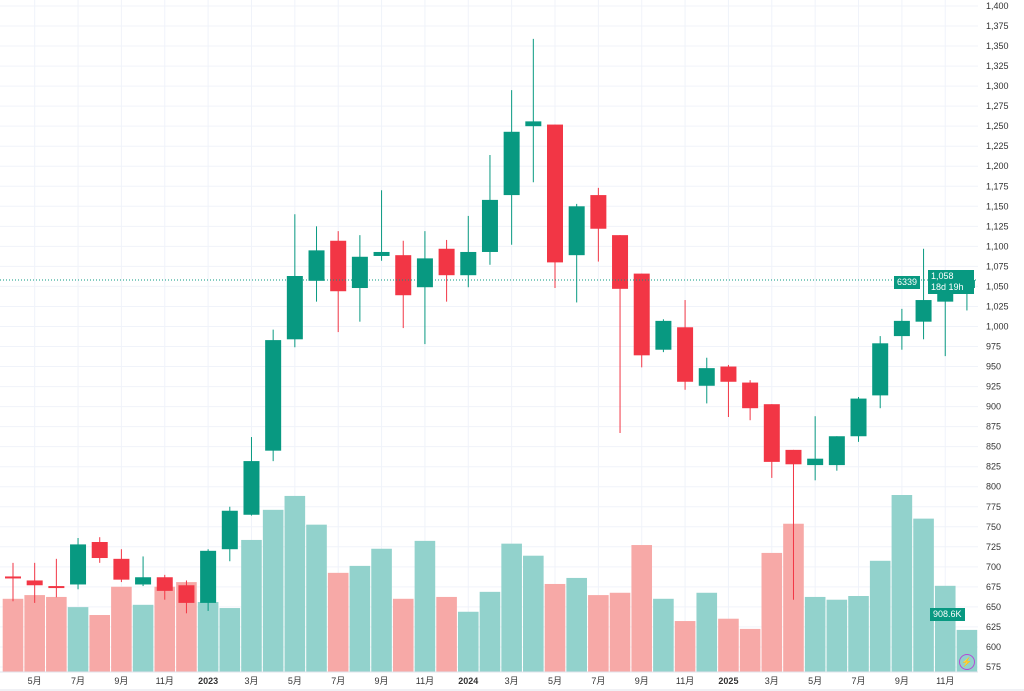 Image resolution: width=1024 pixels, height=691 pixels. I want to click on price-tick-label: 800, so click(993, 487).